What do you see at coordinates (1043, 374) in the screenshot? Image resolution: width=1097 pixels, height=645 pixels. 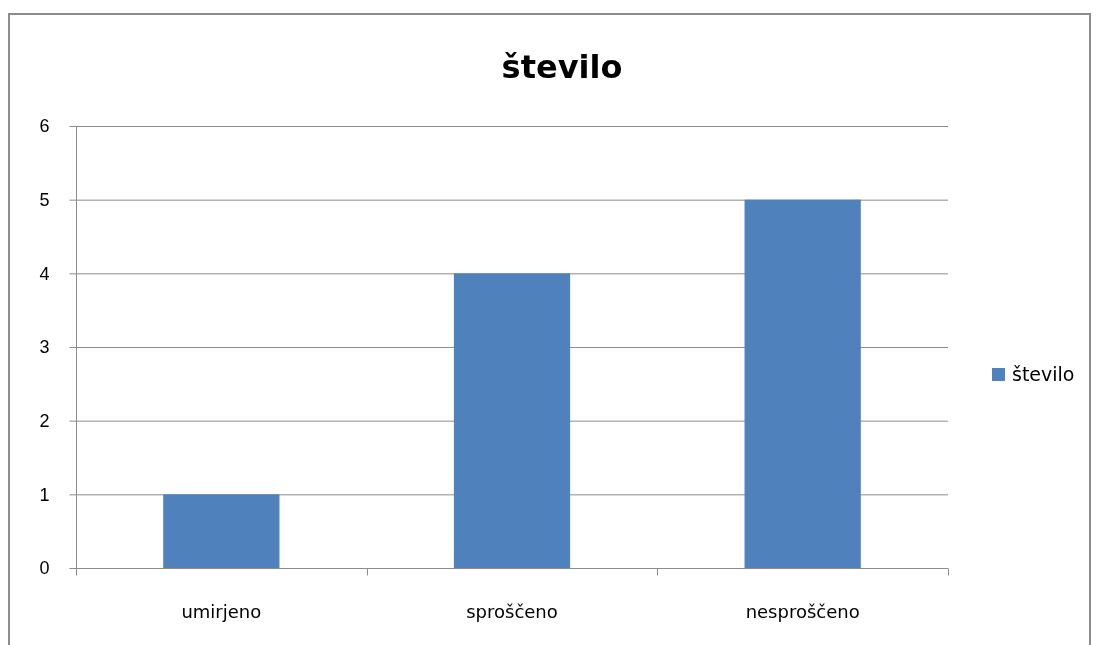 I see `legend-label: število` at bounding box center [1043, 374].